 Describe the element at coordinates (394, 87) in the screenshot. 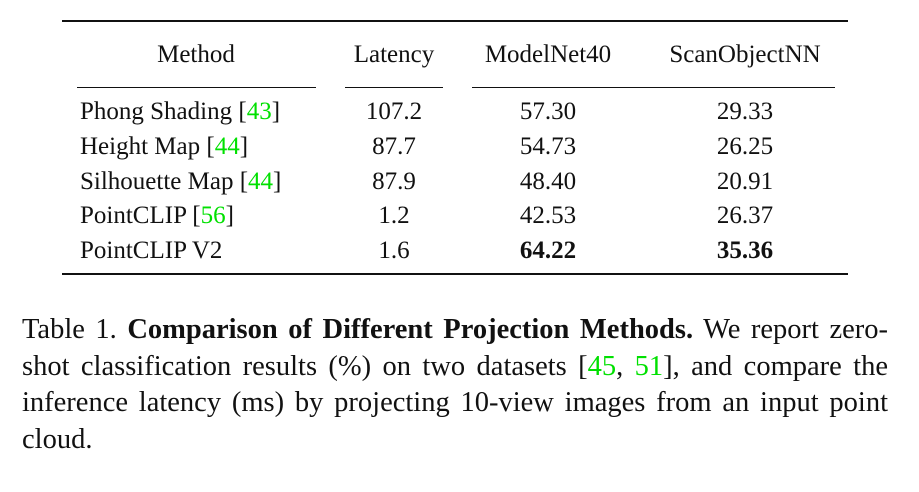

I see `cmidrule-latency` at that location.